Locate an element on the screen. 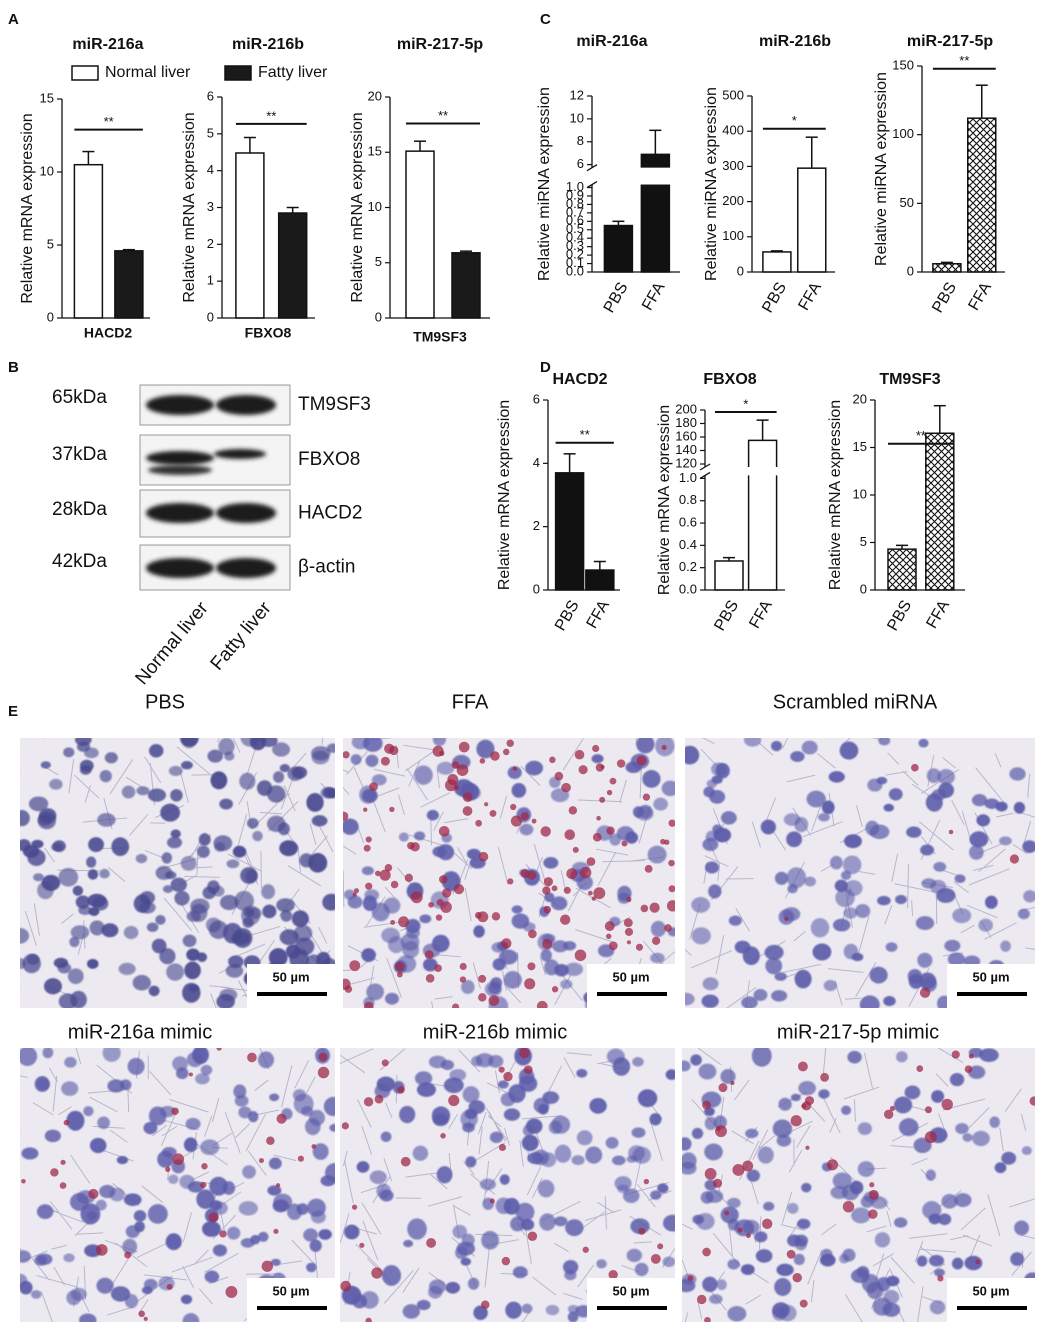  y-tick-label: 500 is located at coordinates (733, 94).